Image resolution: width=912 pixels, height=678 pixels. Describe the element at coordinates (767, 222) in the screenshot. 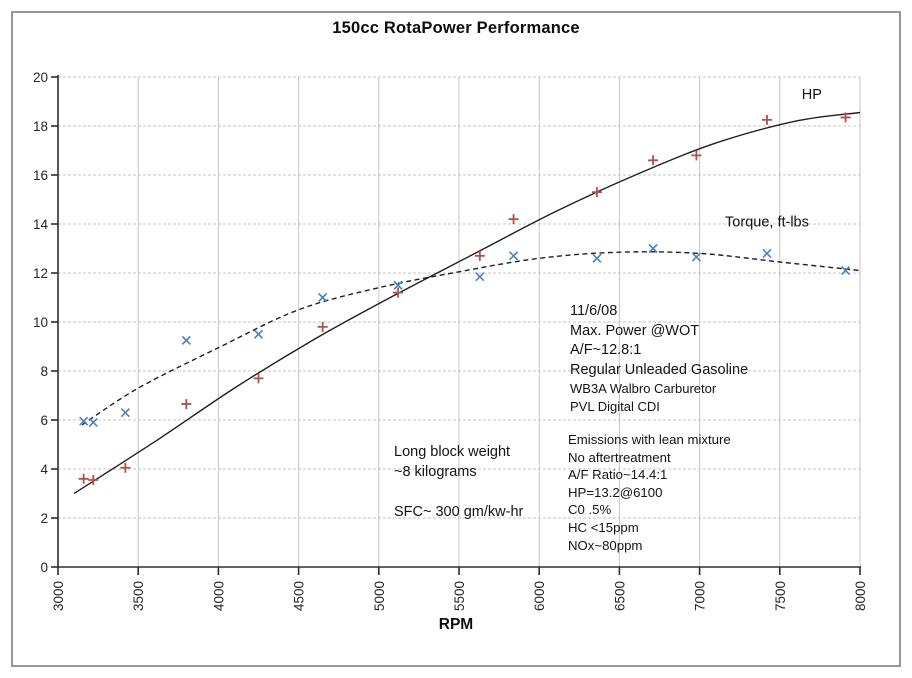

I see `torque-series-label: Torque, ft-lbs` at that location.